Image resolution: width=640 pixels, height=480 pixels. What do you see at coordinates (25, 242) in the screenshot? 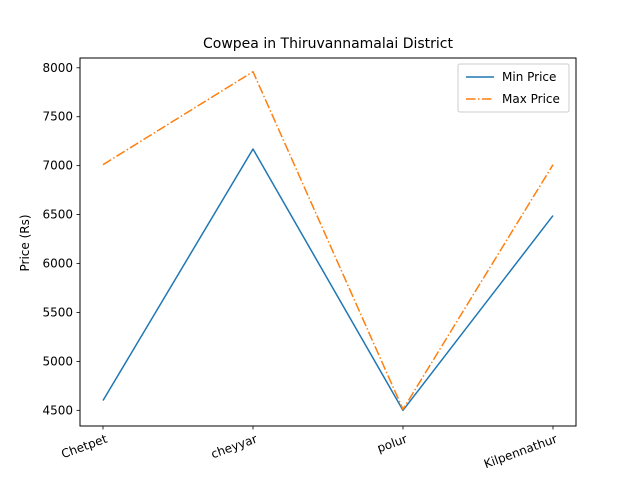
I see `y-axis-label: Price (Rs)` at bounding box center [25, 242].